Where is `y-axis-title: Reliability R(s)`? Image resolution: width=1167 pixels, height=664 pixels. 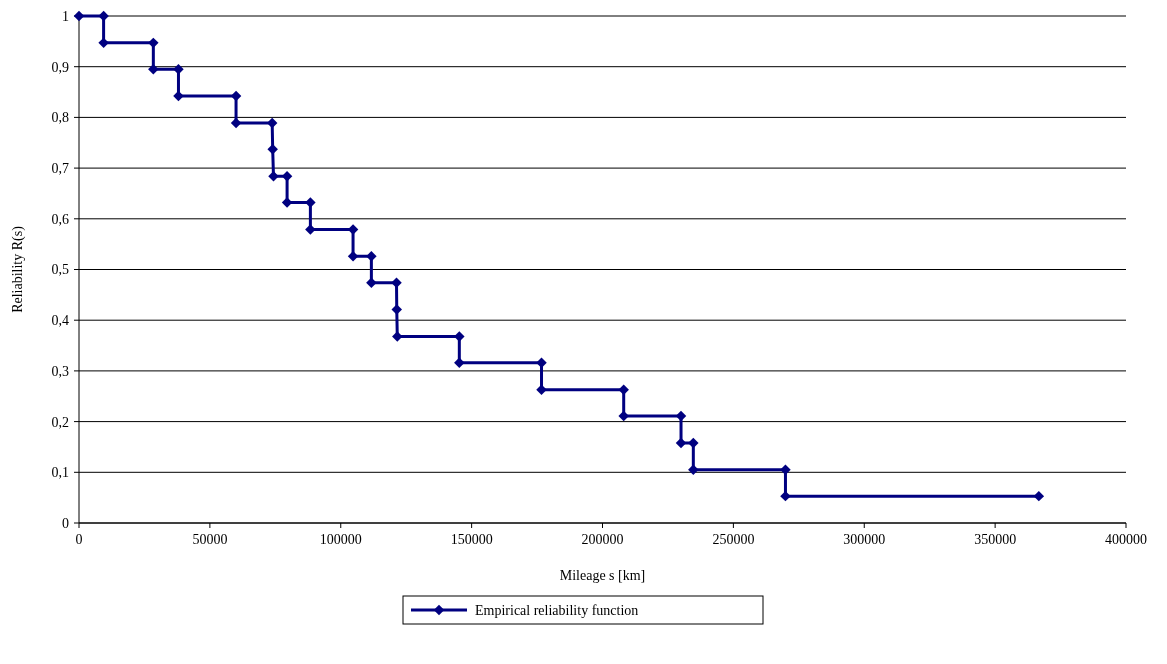
y-axis-title: Reliability R(s) is located at coordinates (18, 269).